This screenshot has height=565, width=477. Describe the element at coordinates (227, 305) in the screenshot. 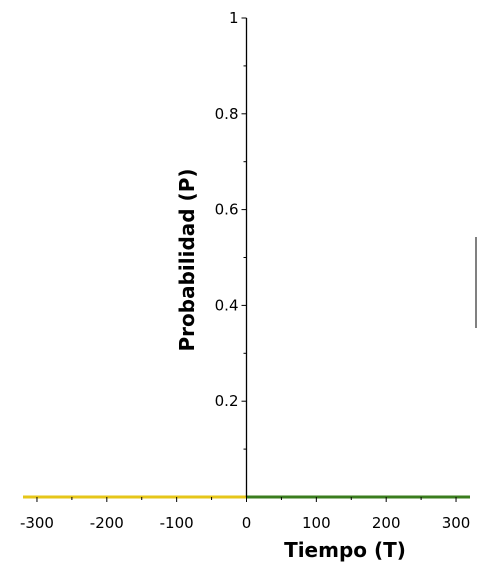

I see `y-tick-label: 0.4` at that location.